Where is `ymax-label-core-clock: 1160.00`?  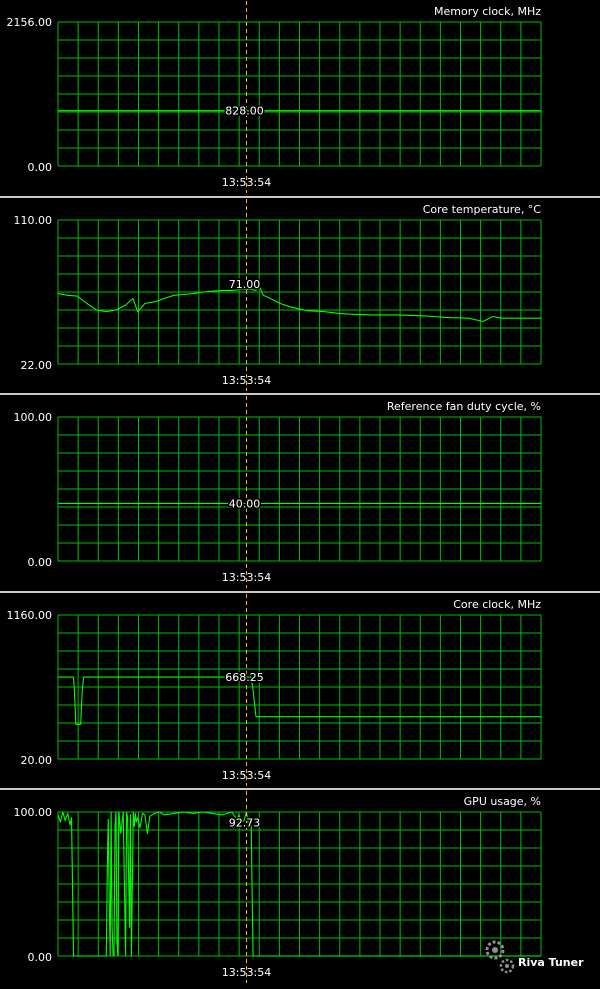
ymax-label-core-clock: 1160.00 is located at coordinates (30, 615).